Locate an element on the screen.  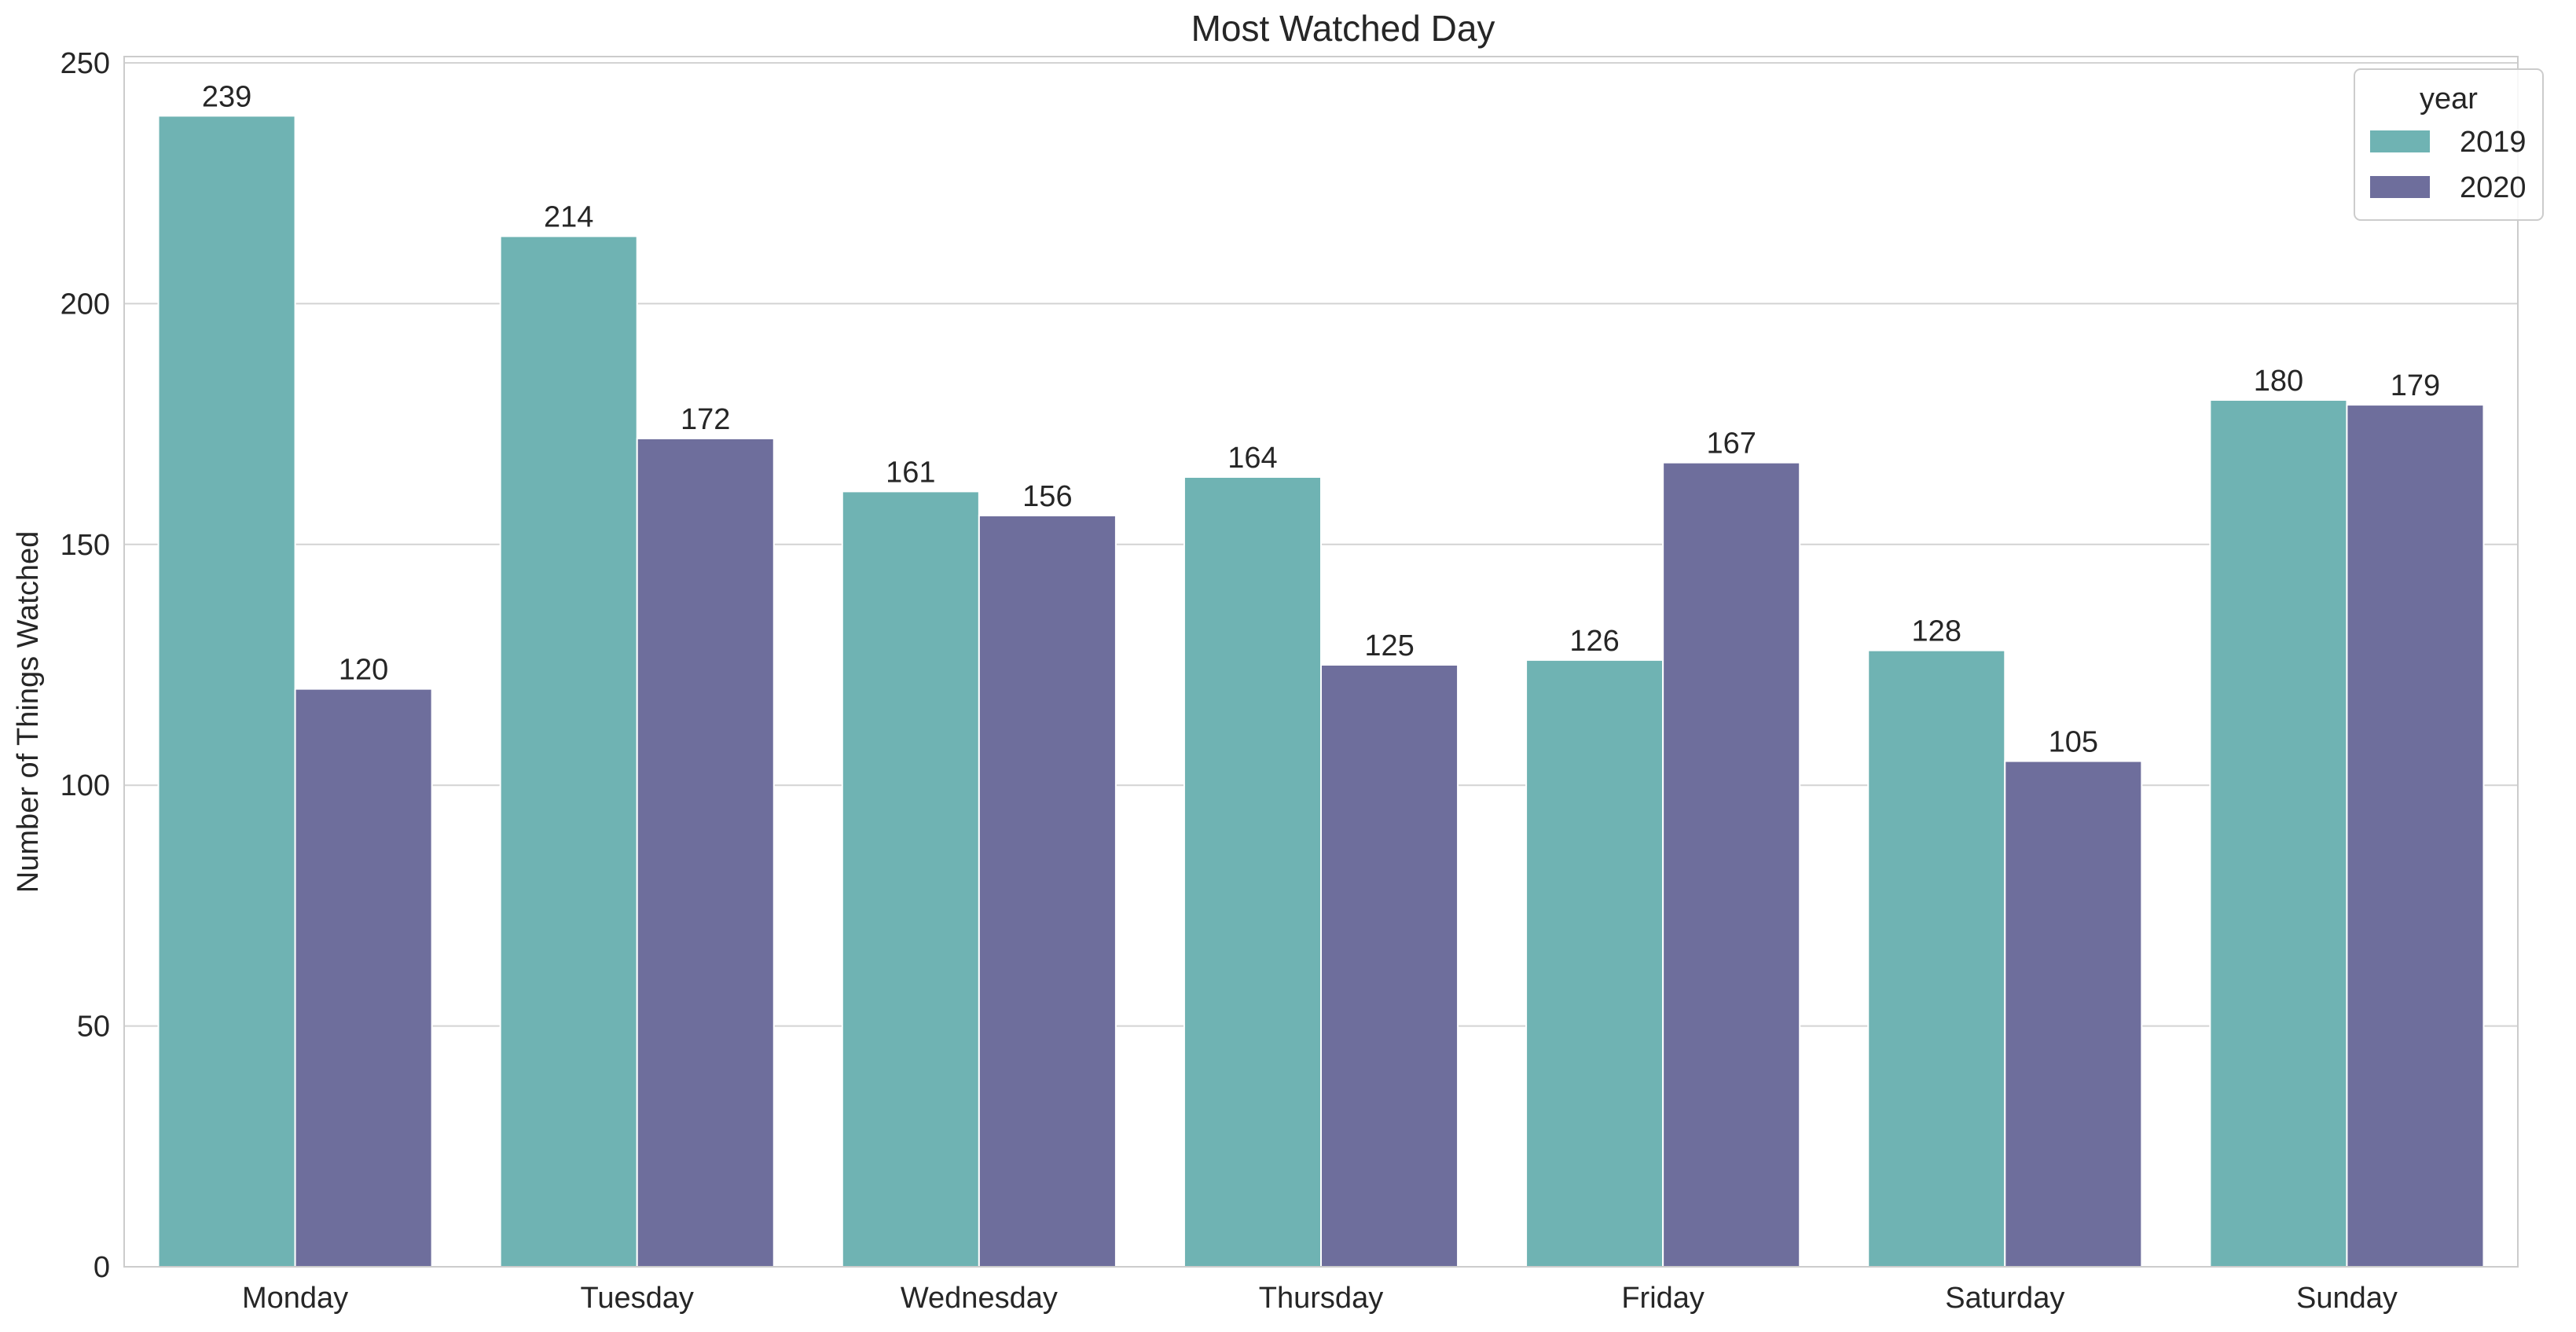
bar-value-label: 172 is located at coordinates (705, 419).